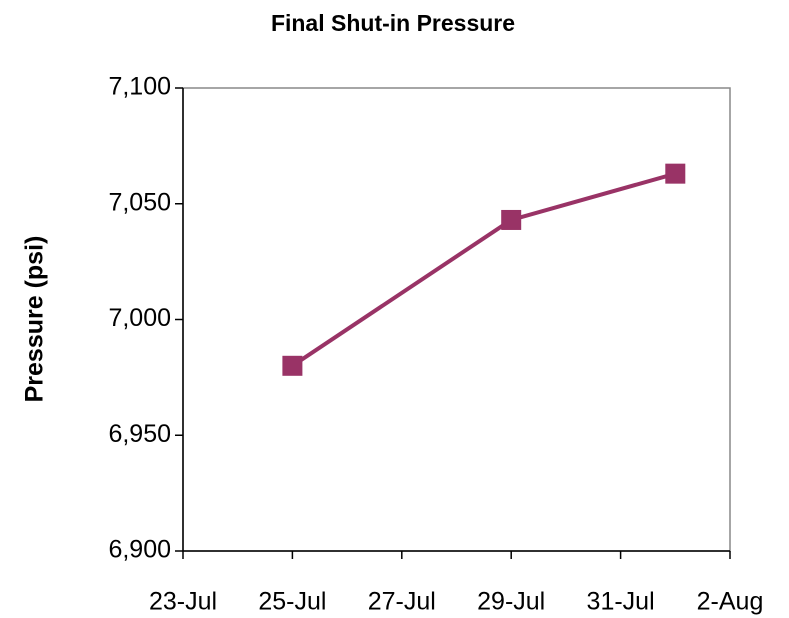 This screenshot has height=618, width=789. I want to click on y-axis-label: Pressure (psi), so click(35, 319).